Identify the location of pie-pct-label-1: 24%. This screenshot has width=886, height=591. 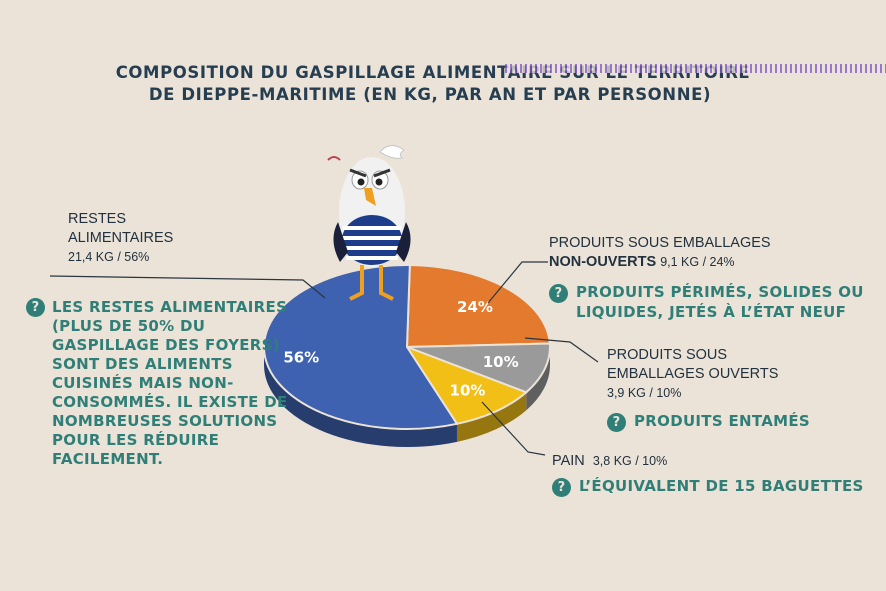
(475, 307).